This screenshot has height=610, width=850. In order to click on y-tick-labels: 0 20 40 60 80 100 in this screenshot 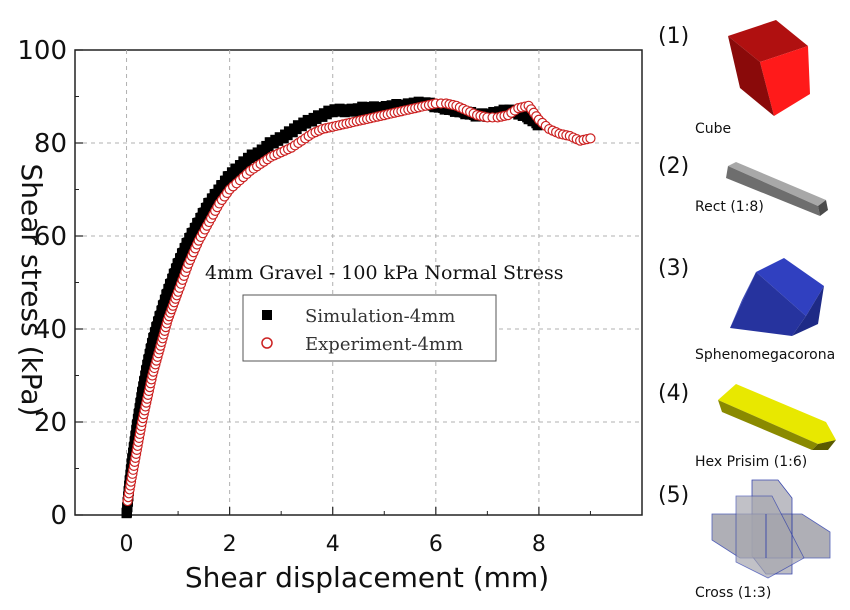, I will do `click(42, 283)`.